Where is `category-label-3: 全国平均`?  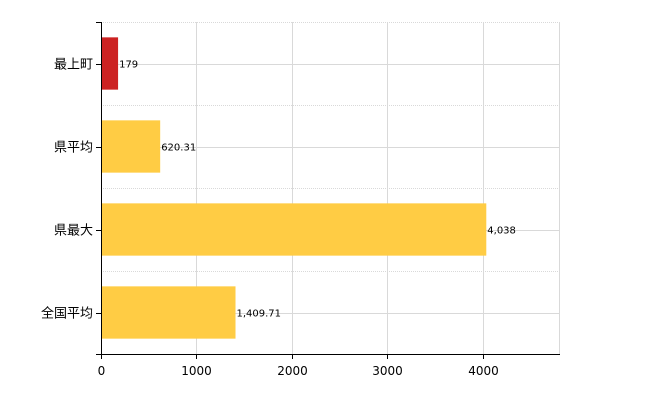 category-label-3: 全国平均 is located at coordinates (67, 314).